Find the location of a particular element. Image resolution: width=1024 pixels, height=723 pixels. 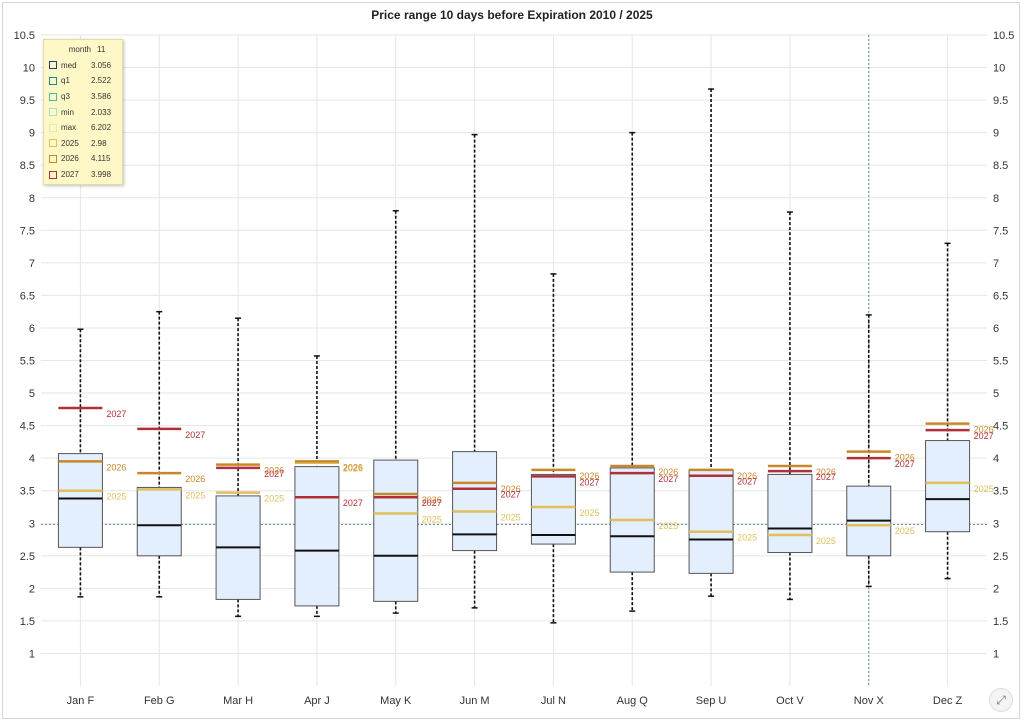

y-tick-label-left: 4.5 is located at coordinates (27, 427).